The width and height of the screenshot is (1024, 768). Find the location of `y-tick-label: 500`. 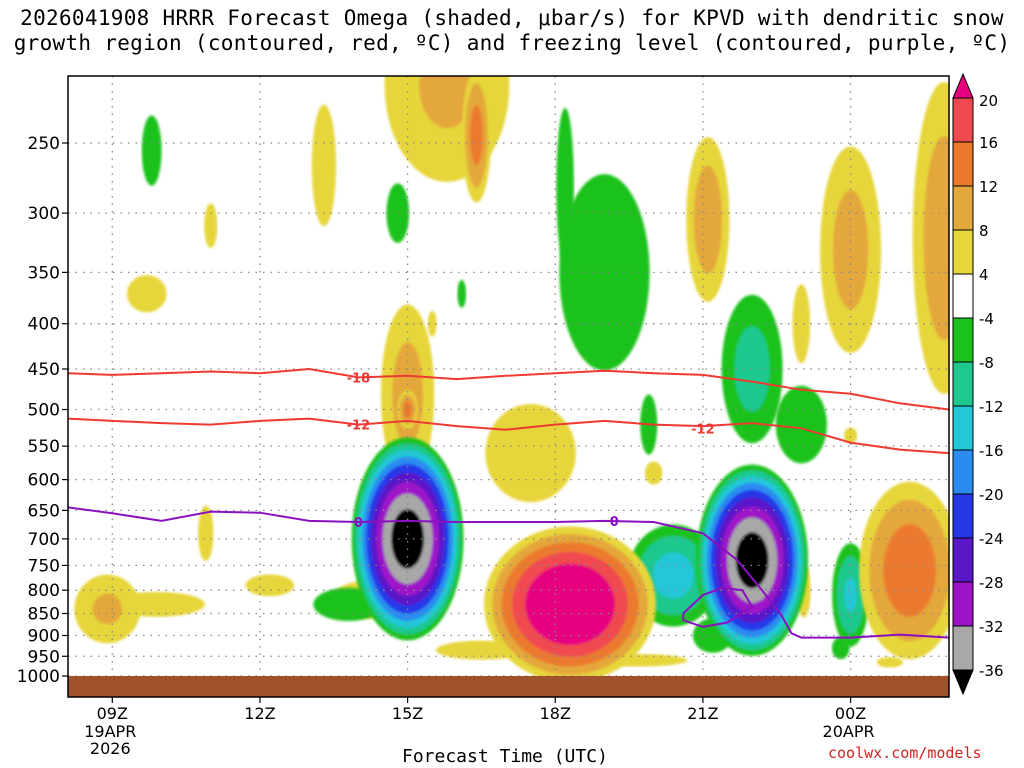

y-tick-label: 500 is located at coordinates (44, 411).